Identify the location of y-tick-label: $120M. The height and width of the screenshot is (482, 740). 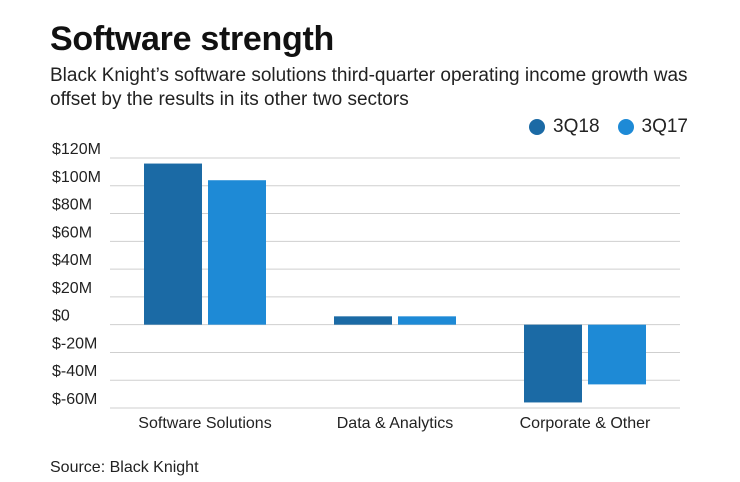
(76, 149).